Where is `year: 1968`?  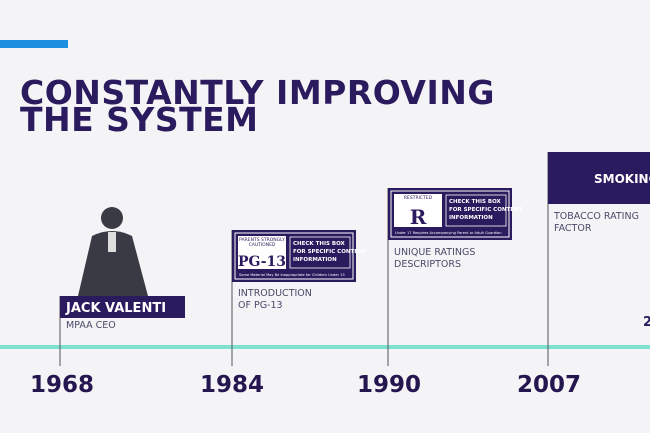 year: 1968 is located at coordinates (62, 385).